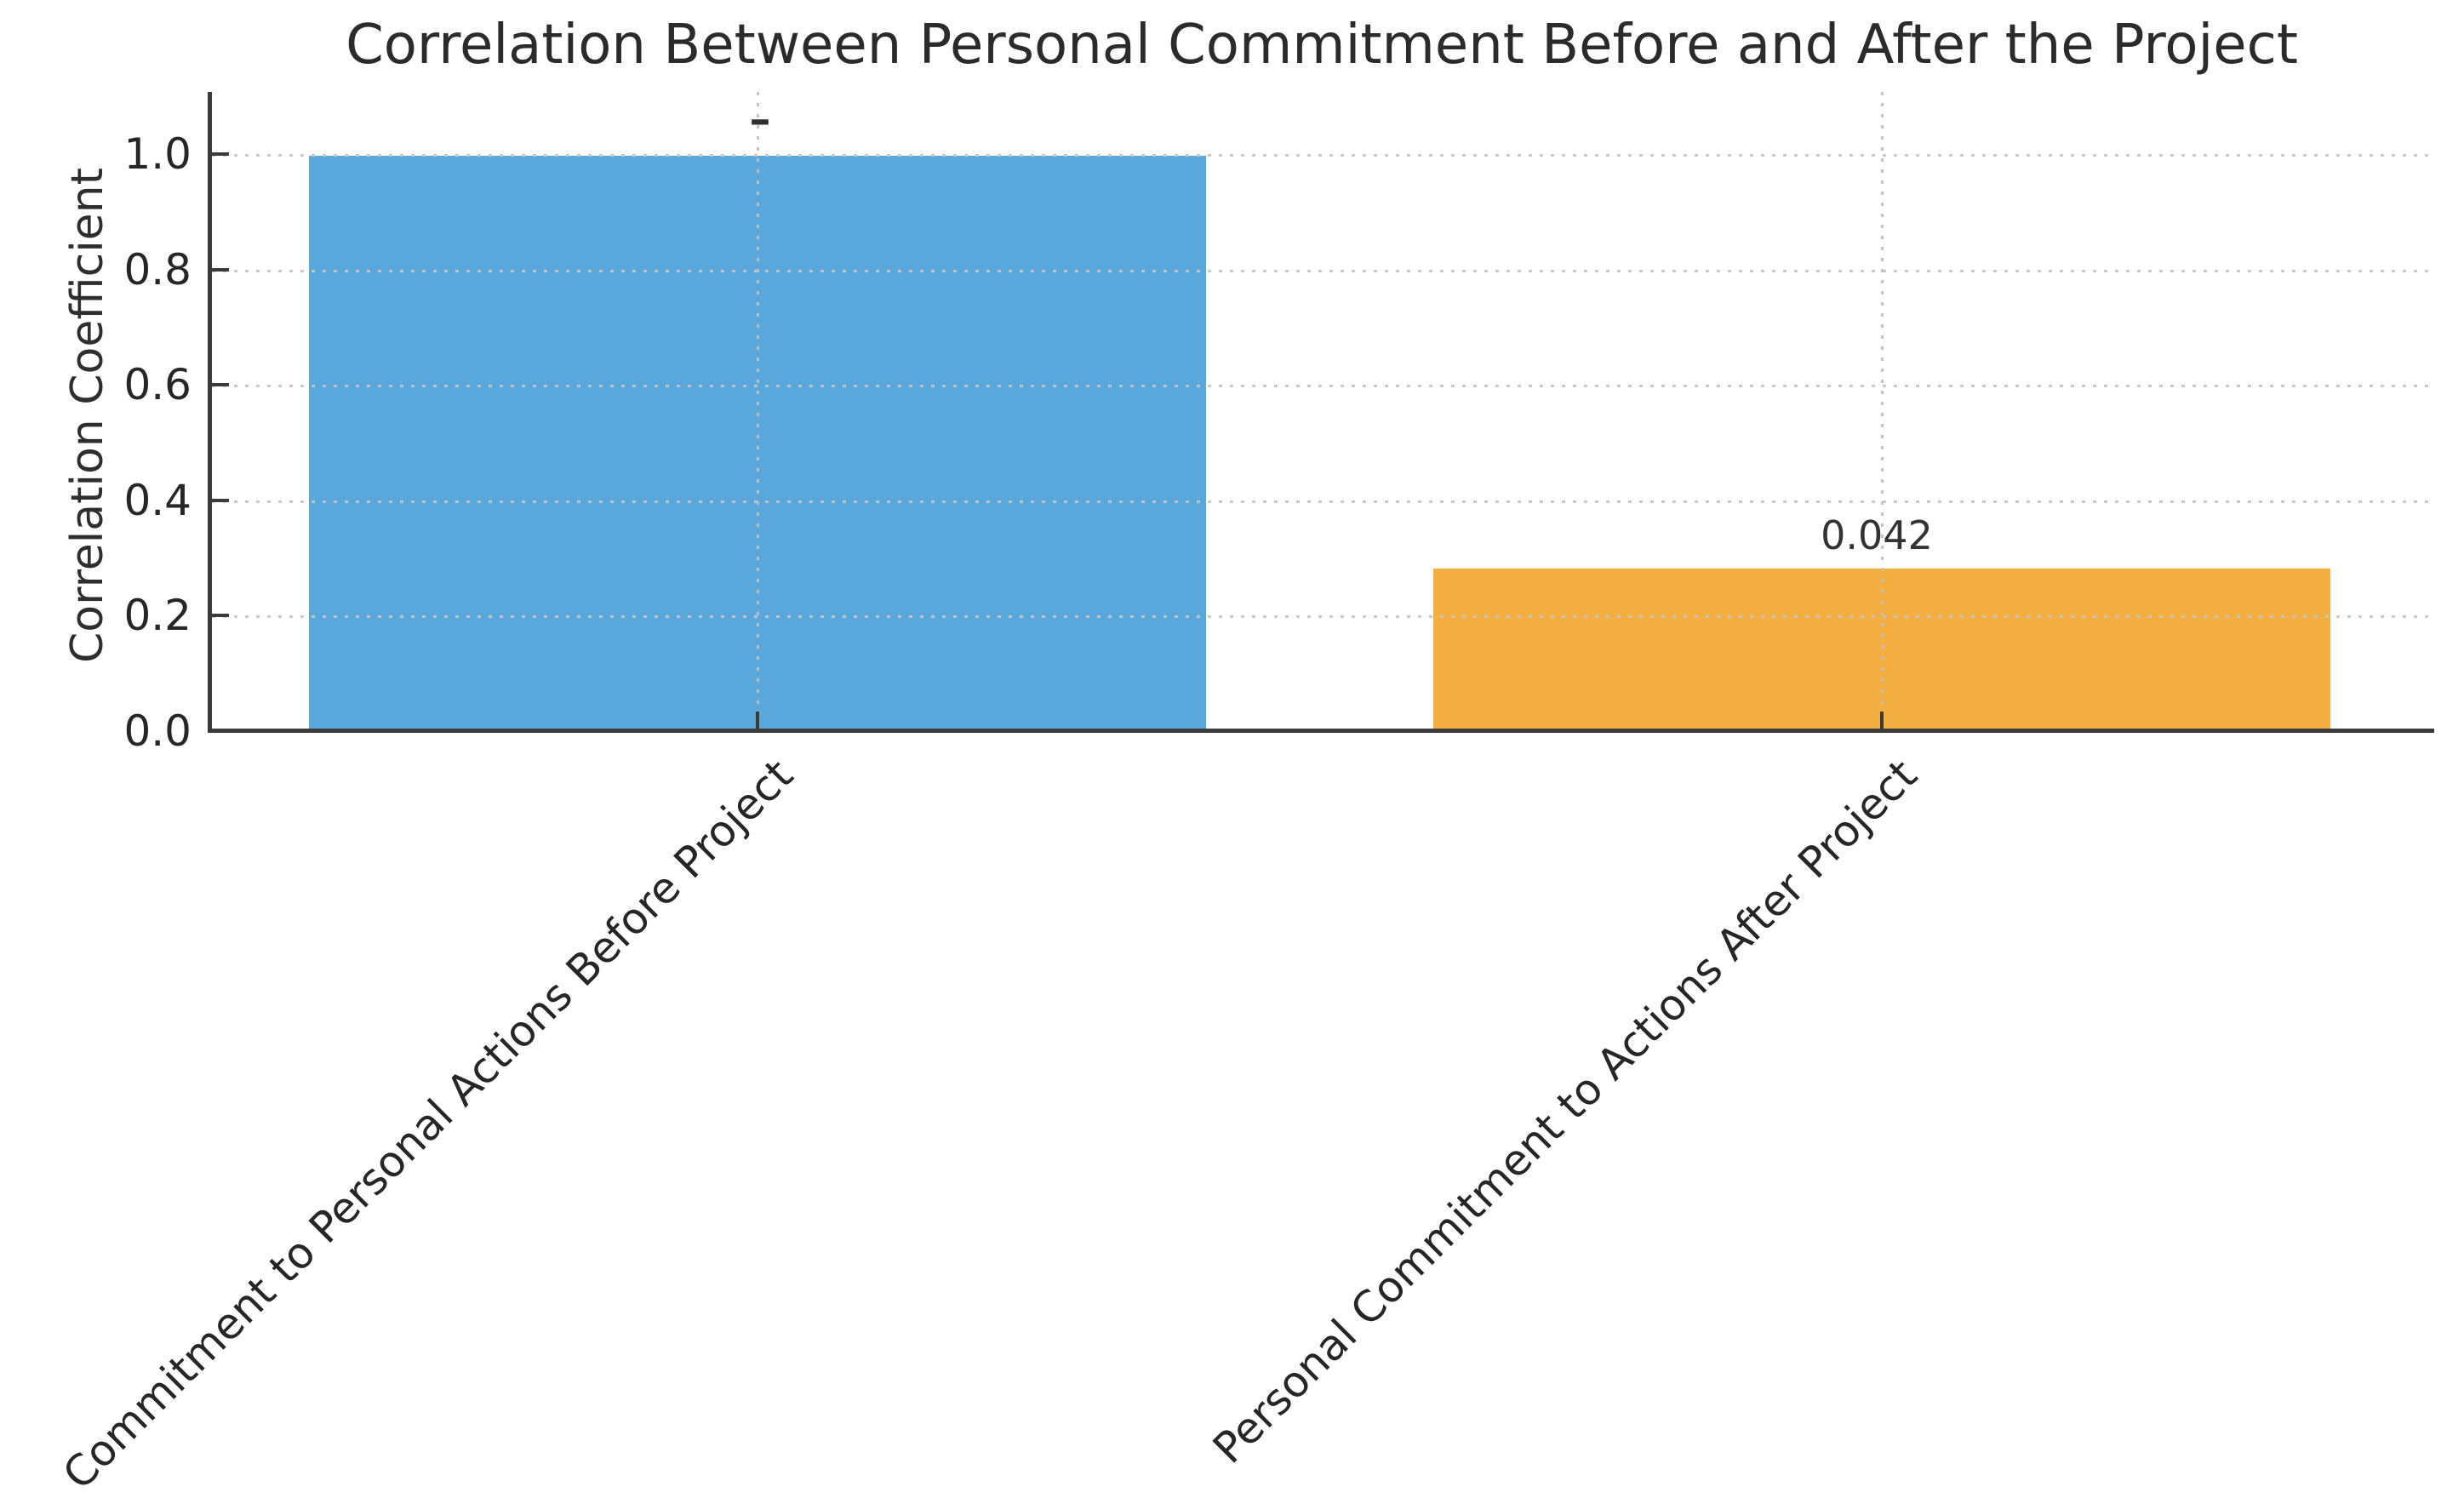 This screenshot has height=1498, width=2464. I want to click on y-tick-label-0.8: 0.8, so click(157, 269).